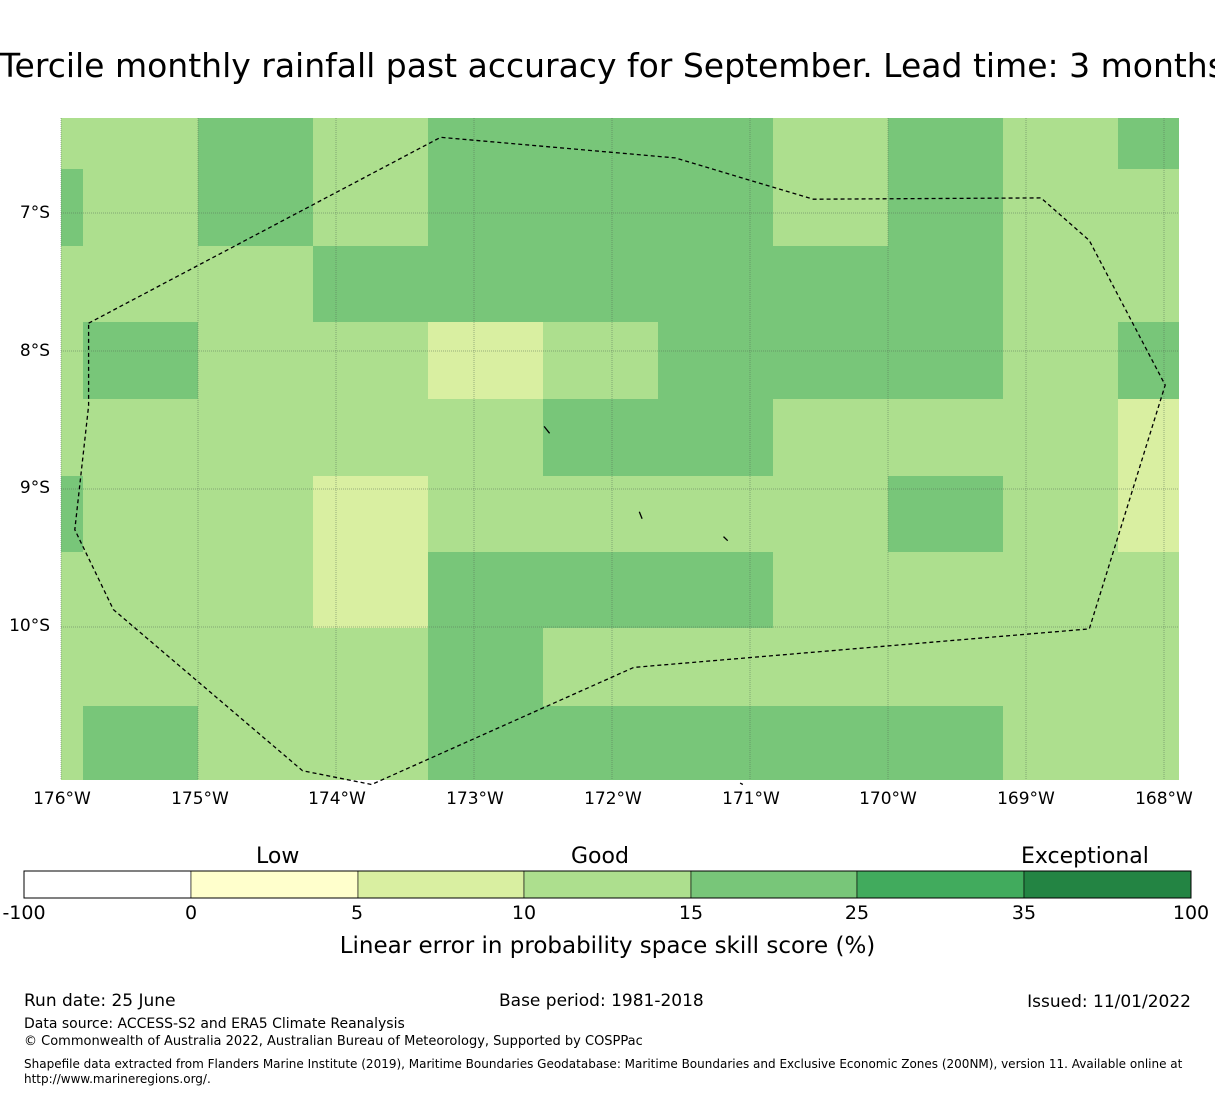  I want to click on issued-date: Issued: 11/01/2022, so click(1109, 1002).